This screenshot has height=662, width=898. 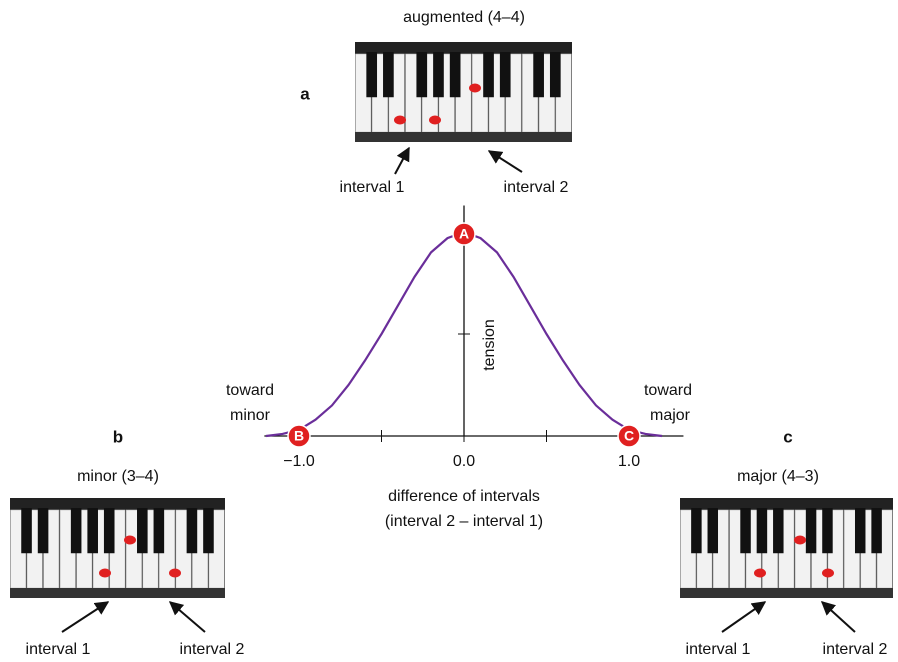 What do you see at coordinates (464, 521) in the screenshot?
I see `x-axis-label: (interval 2 – interval 1)` at bounding box center [464, 521].